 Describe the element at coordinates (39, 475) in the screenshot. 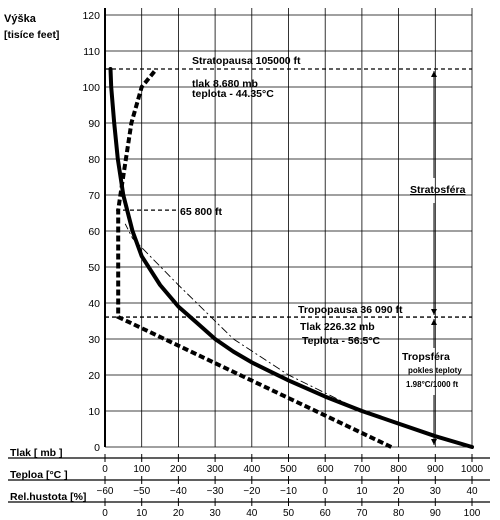

I see `x-axis-label: Teploa [°C ]` at that location.